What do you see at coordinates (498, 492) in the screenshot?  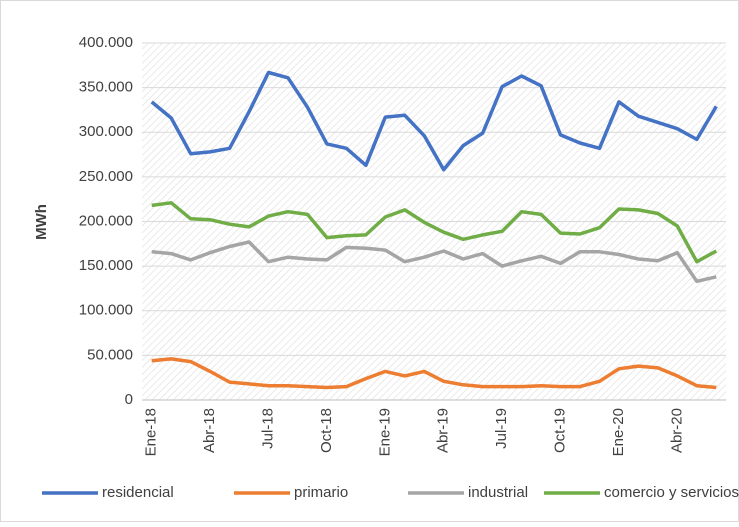 I see `legend-label: industrial` at bounding box center [498, 492].